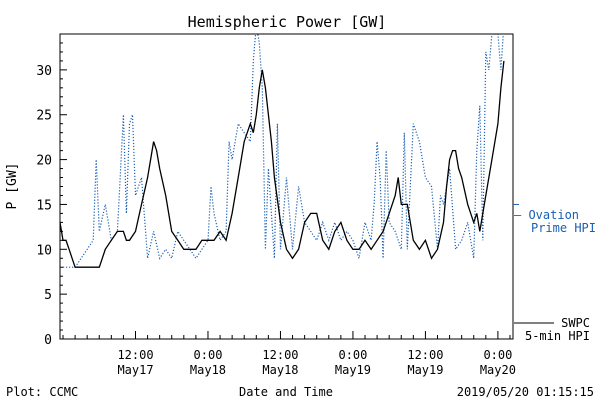 This screenshot has width=600, height=400. Describe the element at coordinates (286, 392) in the screenshot. I see `x-axis-label: Date and Time` at that location.